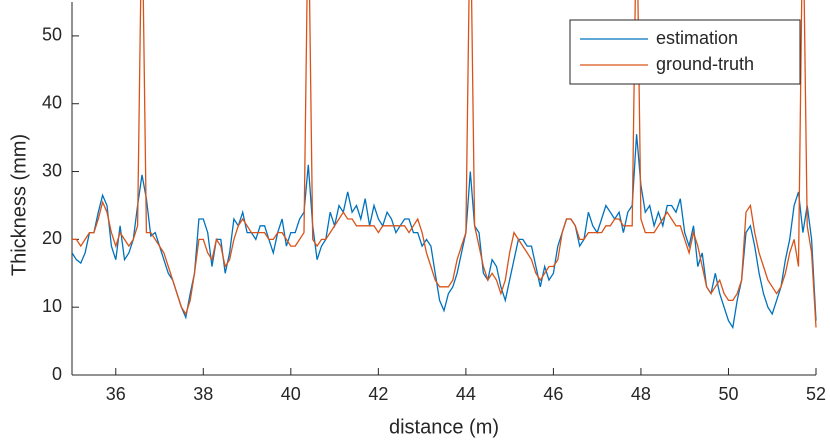 This screenshot has width=830, height=443. Describe the element at coordinates (52, 102) in the screenshot. I see `y-tick-label: 40` at that location.